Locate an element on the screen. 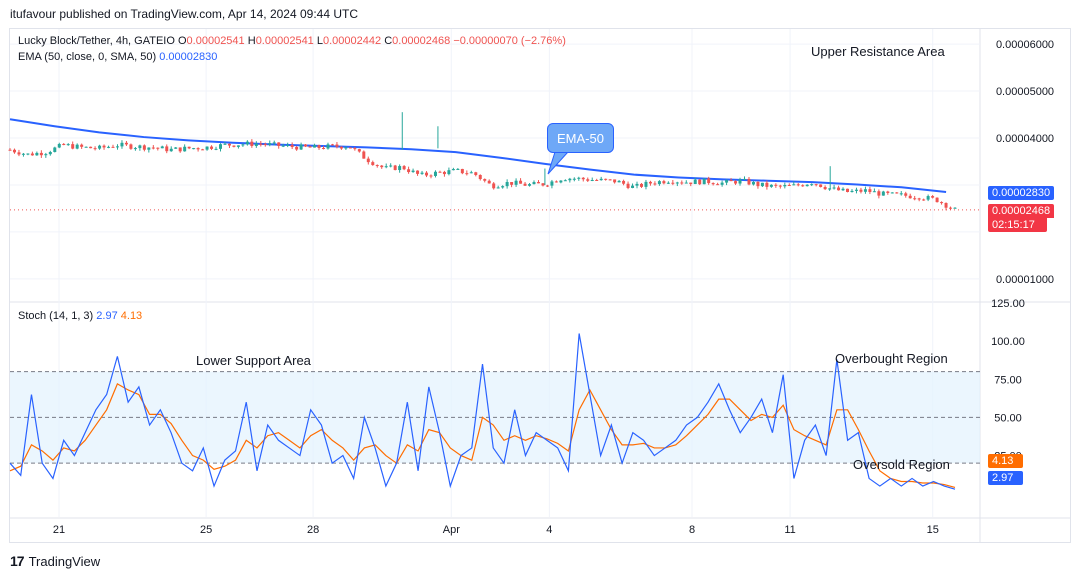 The width and height of the screenshot is (1080, 579). ema-50-line is located at coordinates (478, 155).